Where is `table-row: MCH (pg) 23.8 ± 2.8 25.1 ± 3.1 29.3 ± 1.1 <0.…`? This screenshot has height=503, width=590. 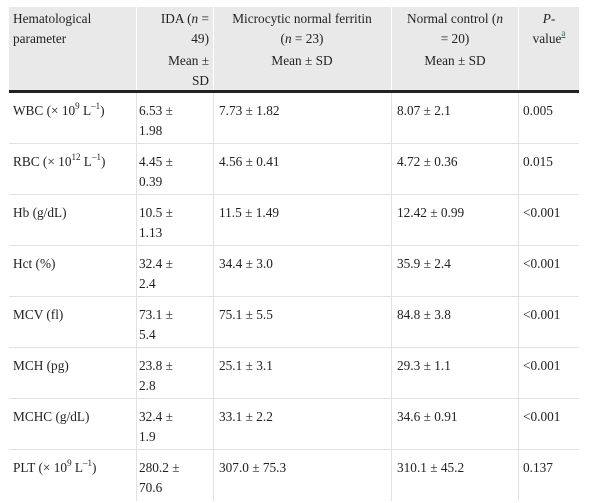
table-row: MCH (pg) 23.8 ± 2.8 25.1 ± 3.1 29.3 ± 1.1 <0.… is located at coordinates (294, 373).